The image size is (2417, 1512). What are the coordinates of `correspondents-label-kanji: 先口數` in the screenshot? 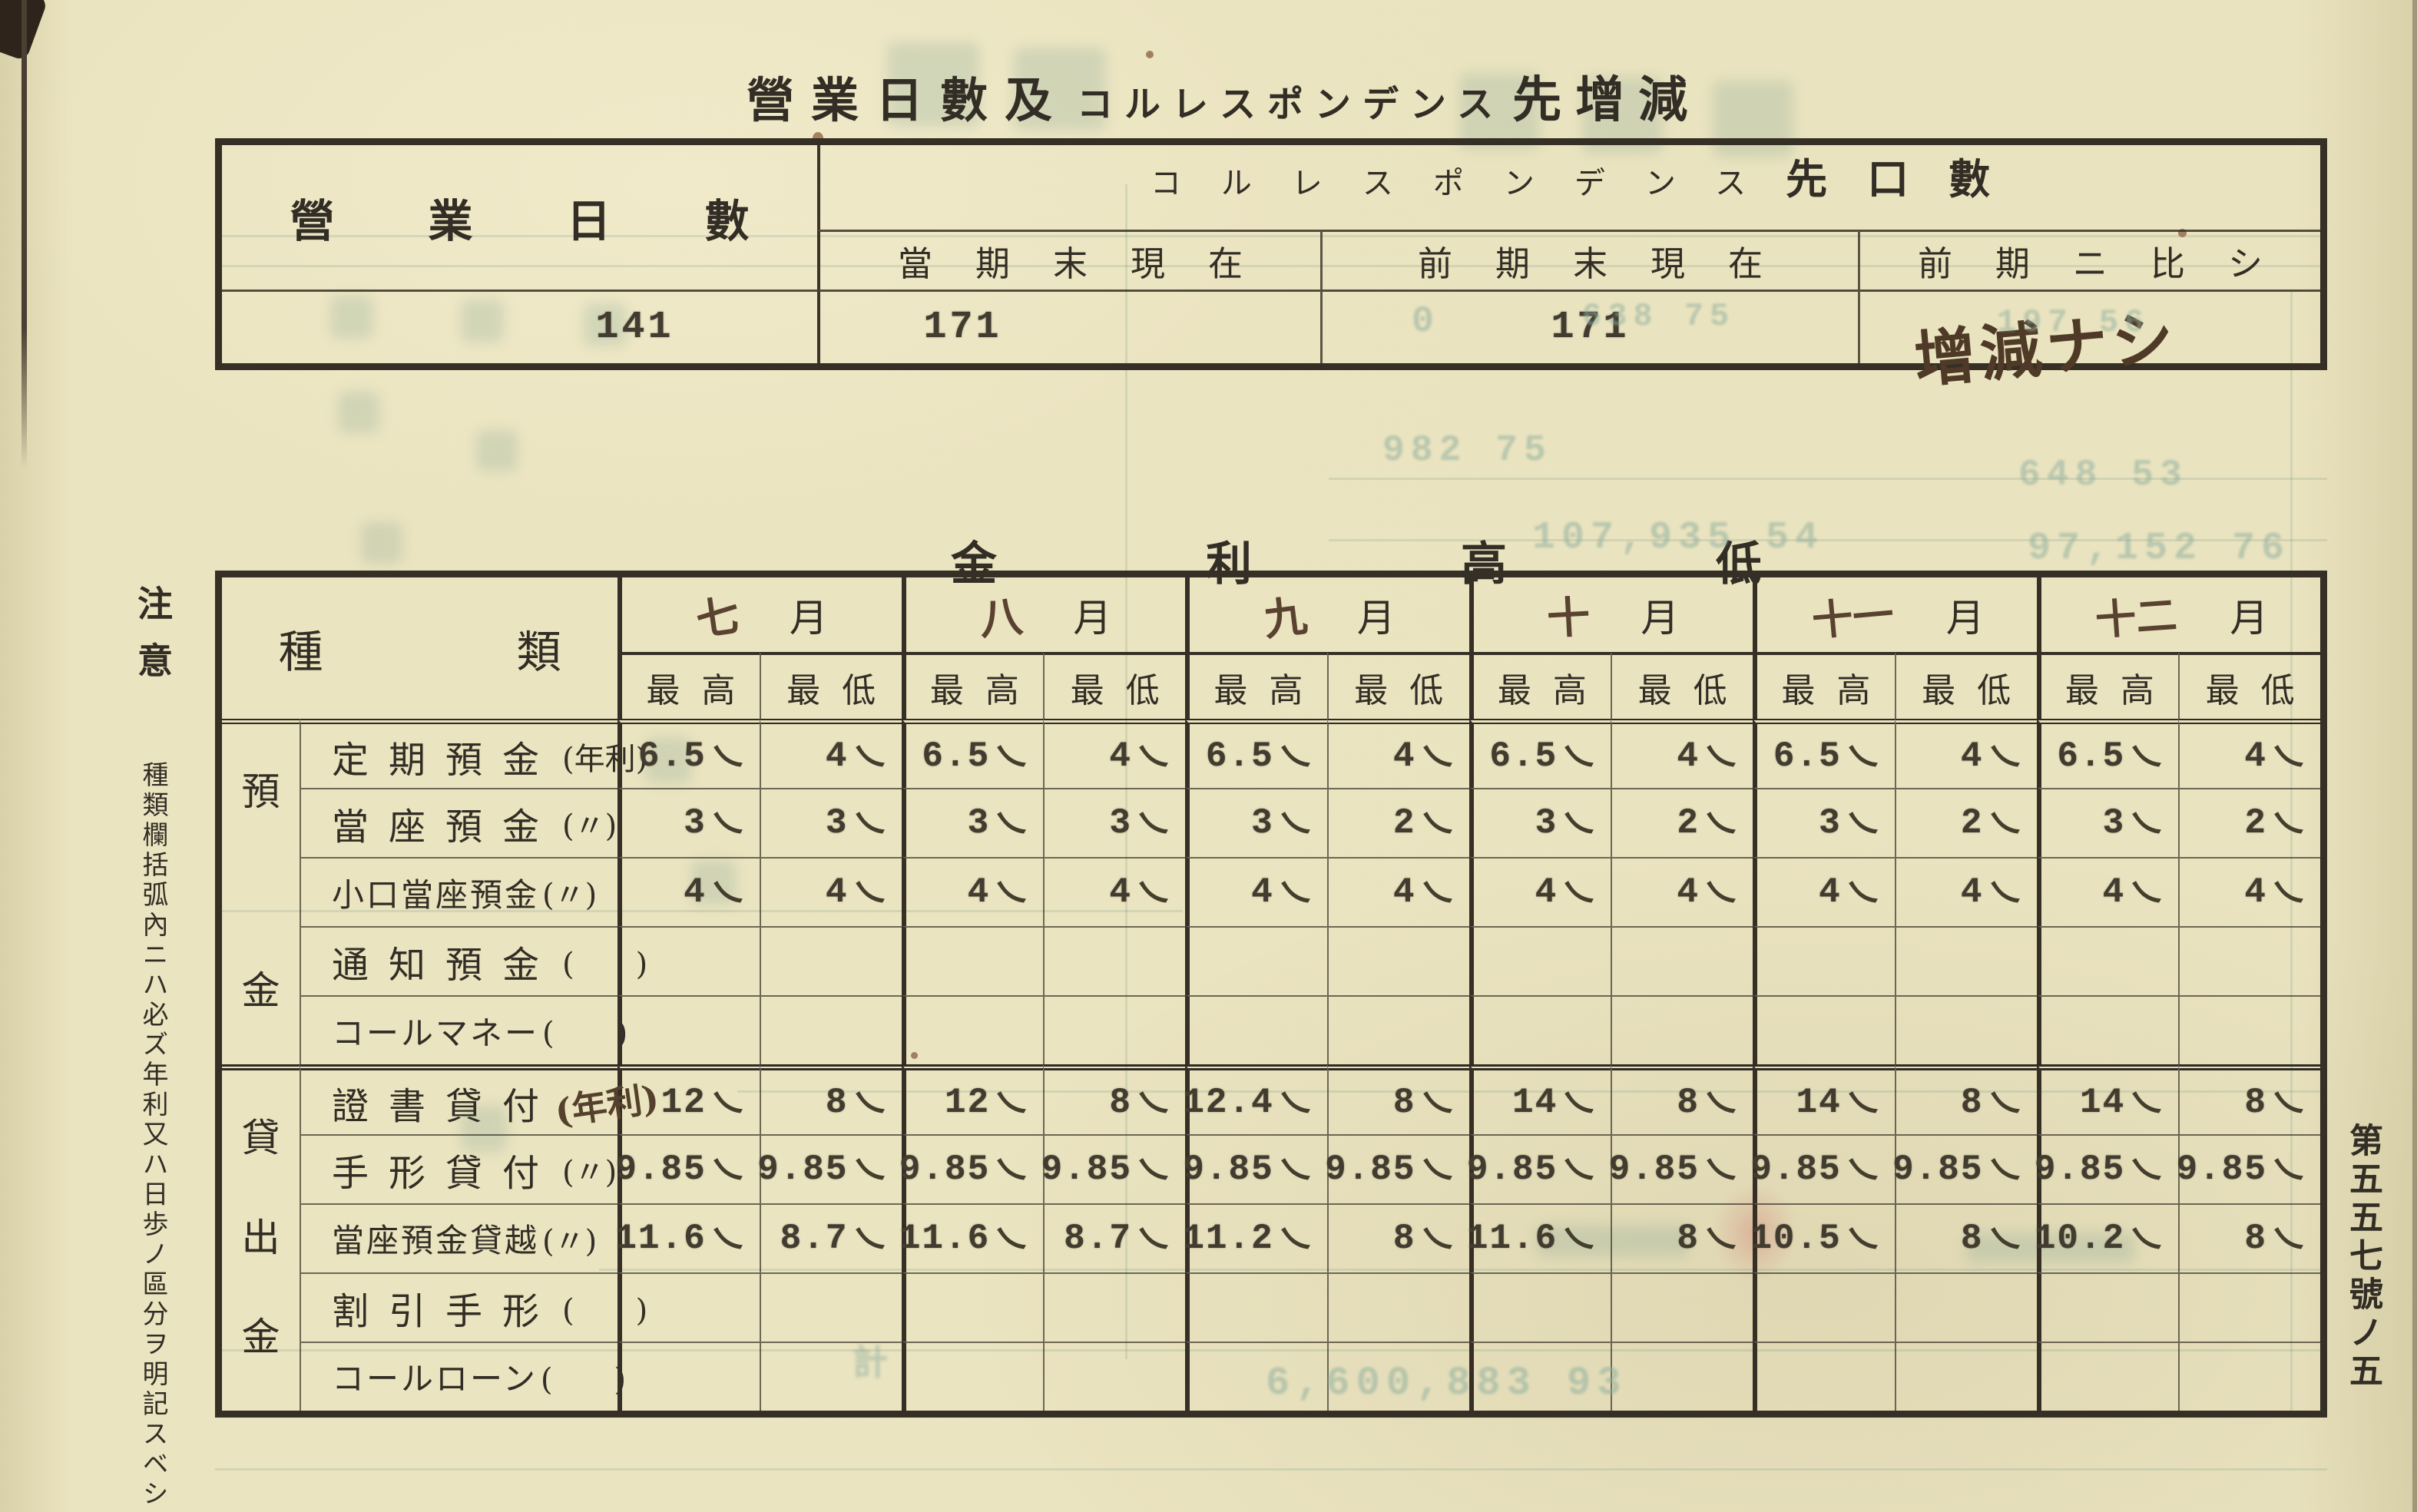 It's located at (1908, 178).